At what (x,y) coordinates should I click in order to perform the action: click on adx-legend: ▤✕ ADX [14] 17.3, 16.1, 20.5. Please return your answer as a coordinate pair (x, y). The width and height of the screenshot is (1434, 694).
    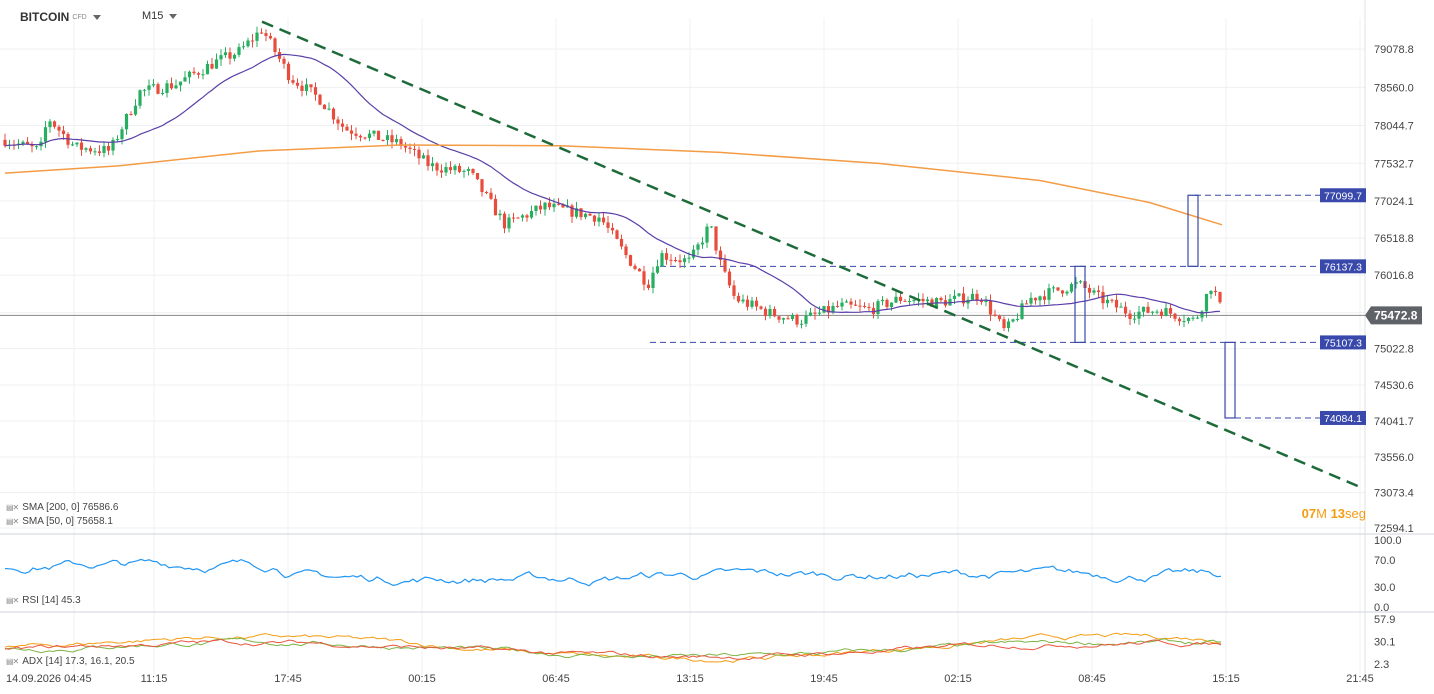
    Looking at the image, I should click on (70, 661).